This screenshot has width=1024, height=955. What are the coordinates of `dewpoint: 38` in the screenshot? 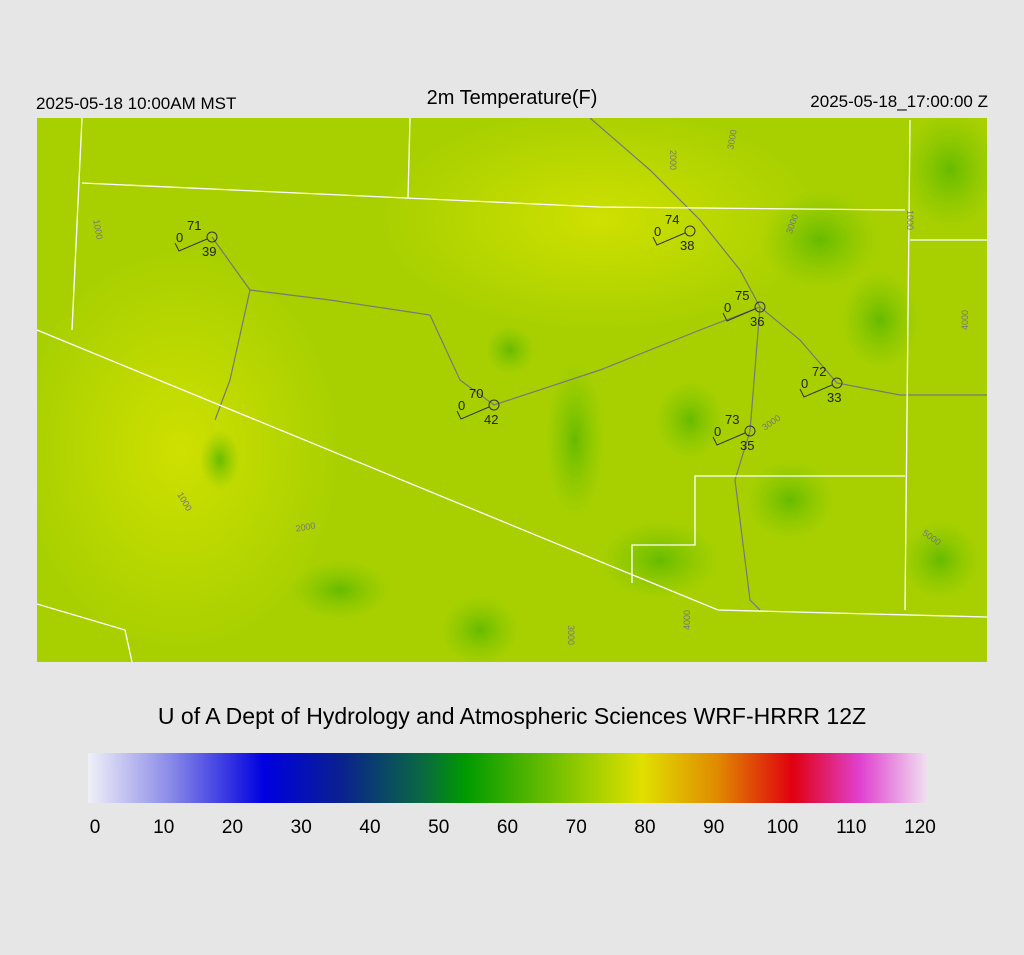 It's located at (687, 245).